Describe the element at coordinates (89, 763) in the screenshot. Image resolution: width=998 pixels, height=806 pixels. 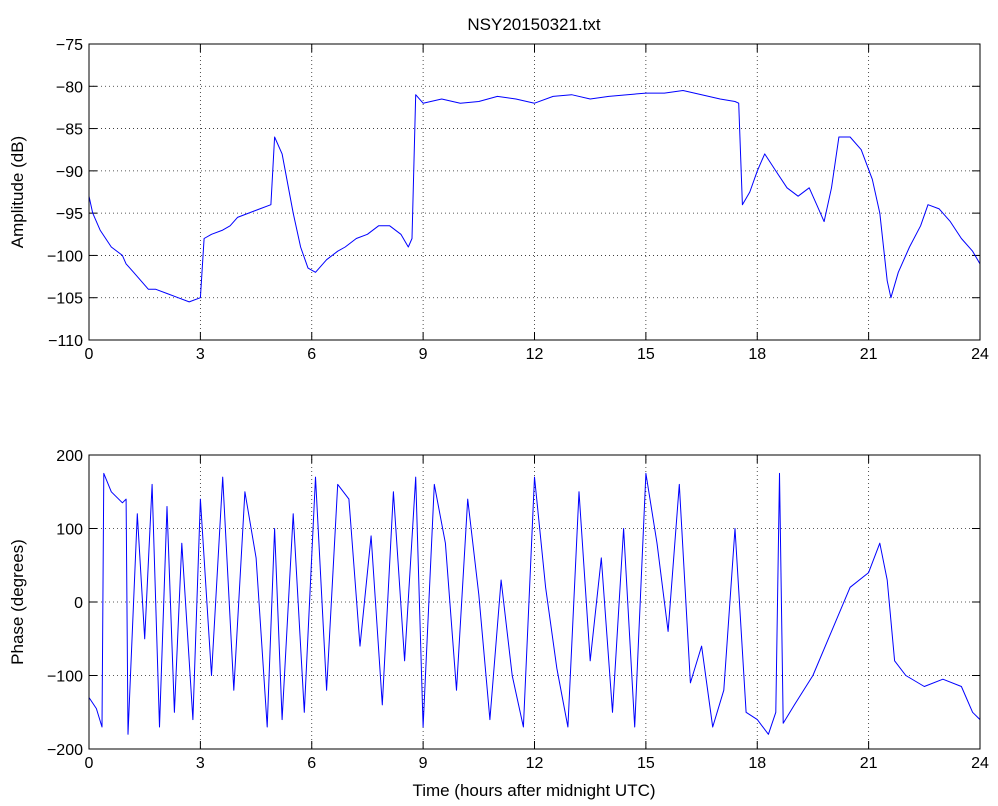
I see `phase-x-tick-label: 0` at that location.